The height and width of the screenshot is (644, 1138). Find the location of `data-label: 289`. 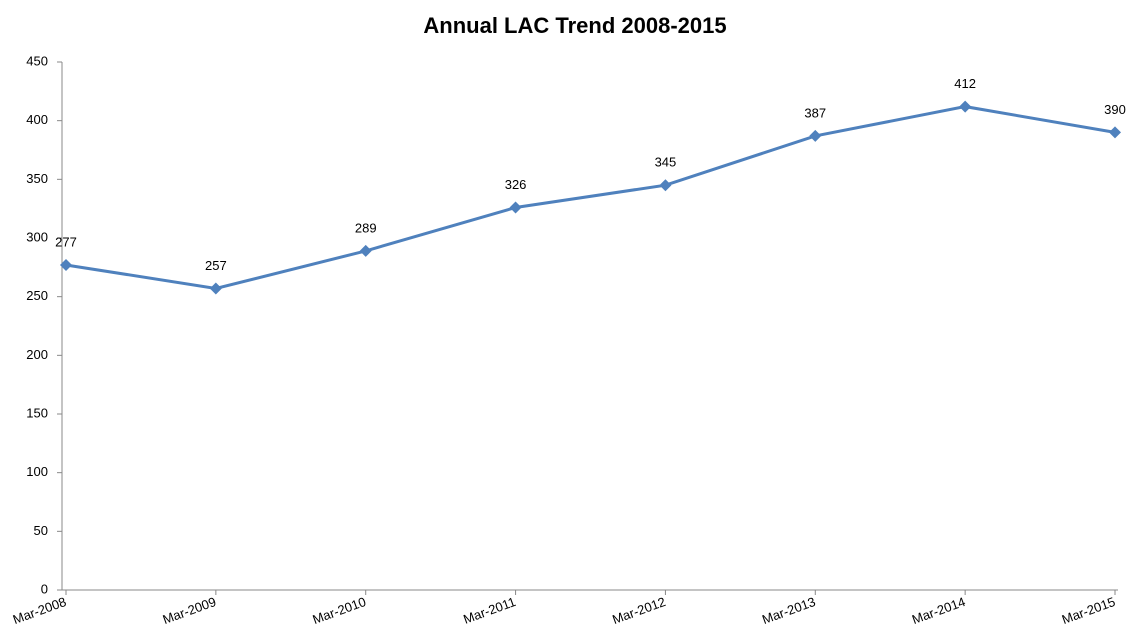

data-label: 289 is located at coordinates (366, 227).